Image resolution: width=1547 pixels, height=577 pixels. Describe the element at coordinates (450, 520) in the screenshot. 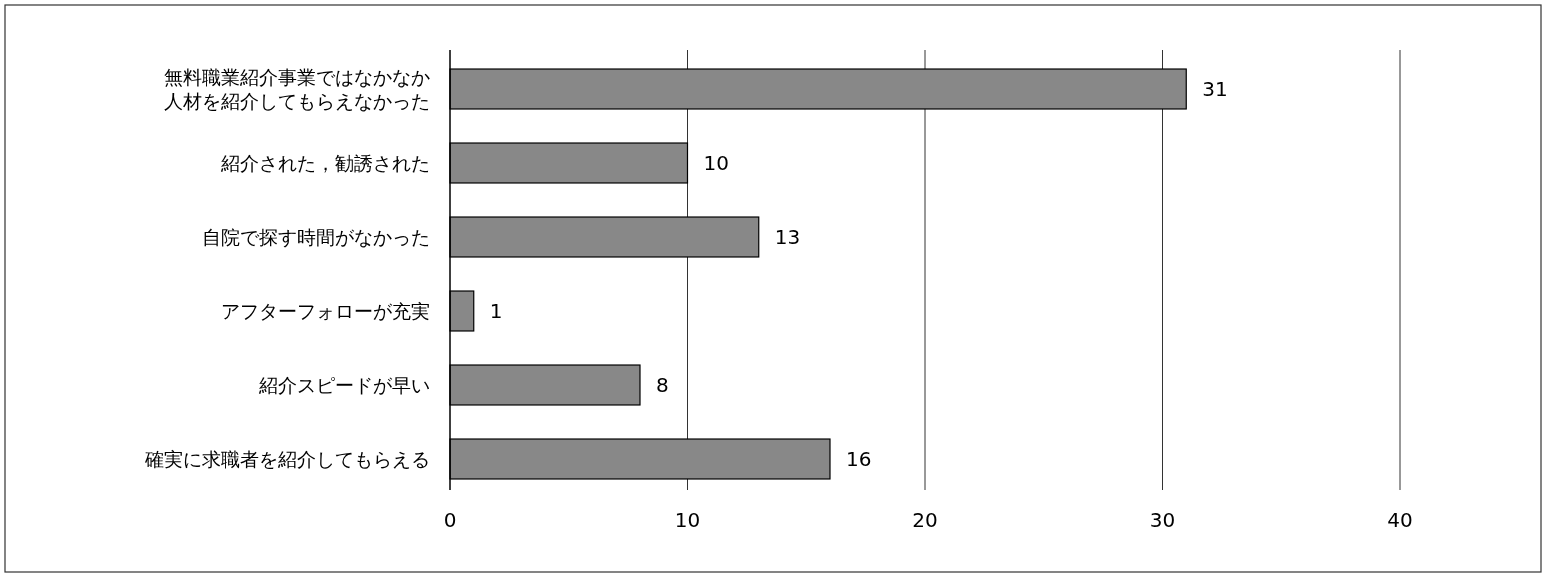

I see `x-tick-label: 0` at that location.